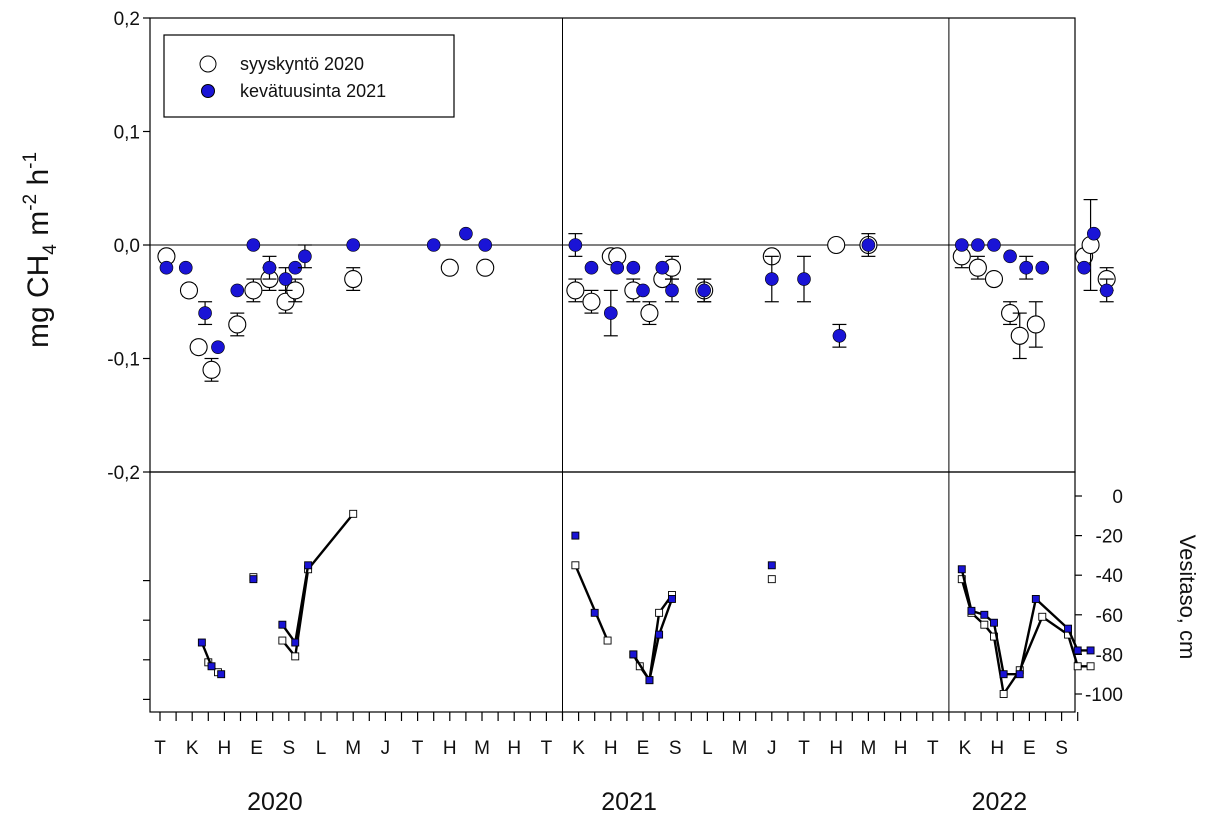  Describe the element at coordinates (123, 360) in the screenshot. I see `y-tick-label: -0,1` at that location.